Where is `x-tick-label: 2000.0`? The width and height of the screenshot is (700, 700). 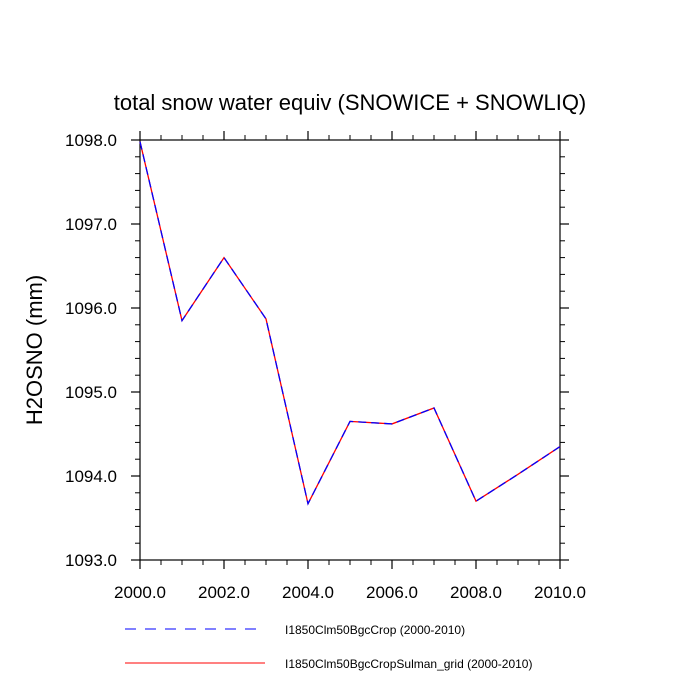
x-tick-label: 2000.0 is located at coordinates (140, 592).